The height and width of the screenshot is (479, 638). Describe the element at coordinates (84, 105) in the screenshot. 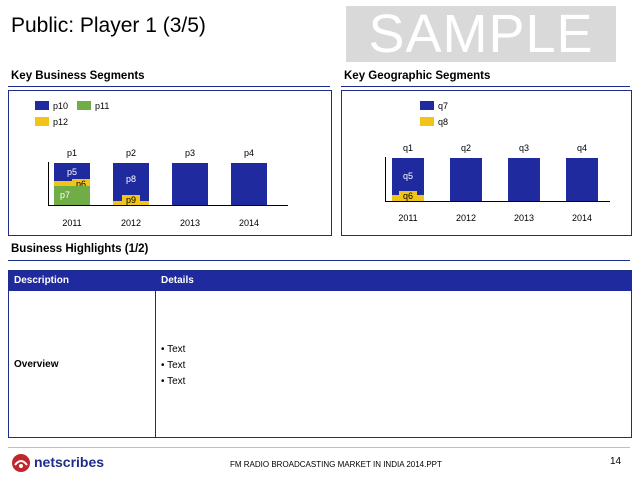

I see `legend-swatch-p11` at that location.